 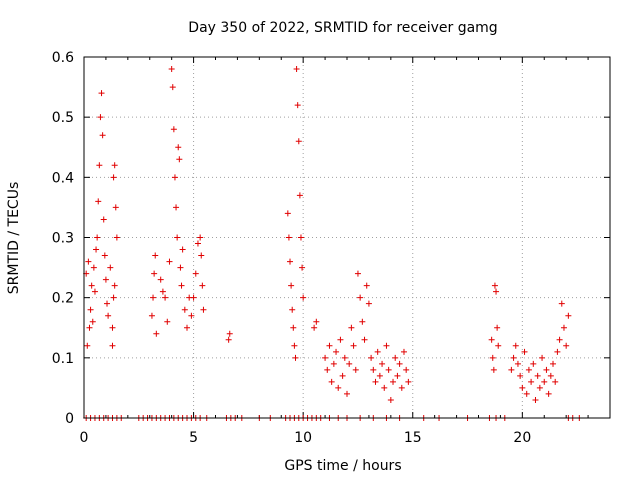 I want to click on x-tick-labels: 0 5 10 15 20, so click(x=306, y=438).